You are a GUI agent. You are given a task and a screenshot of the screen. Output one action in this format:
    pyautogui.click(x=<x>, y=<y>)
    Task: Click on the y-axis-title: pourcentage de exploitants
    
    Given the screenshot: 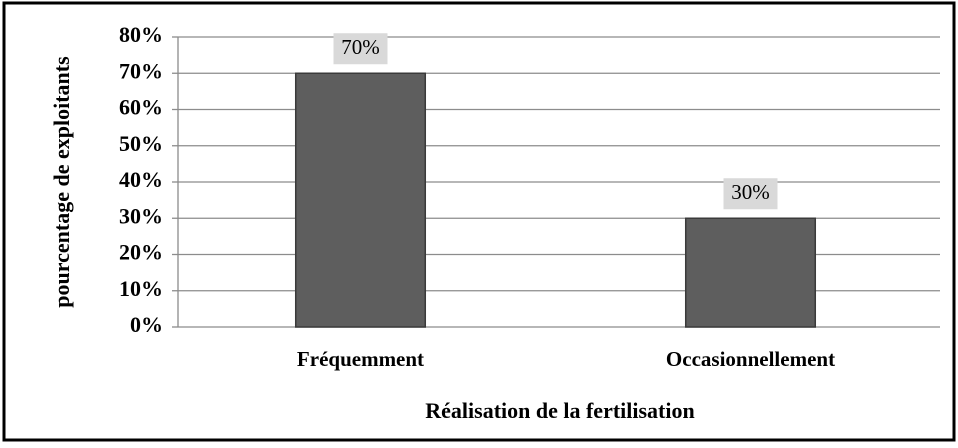 What is the action you would take?
    pyautogui.click(x=61, y=182)
    